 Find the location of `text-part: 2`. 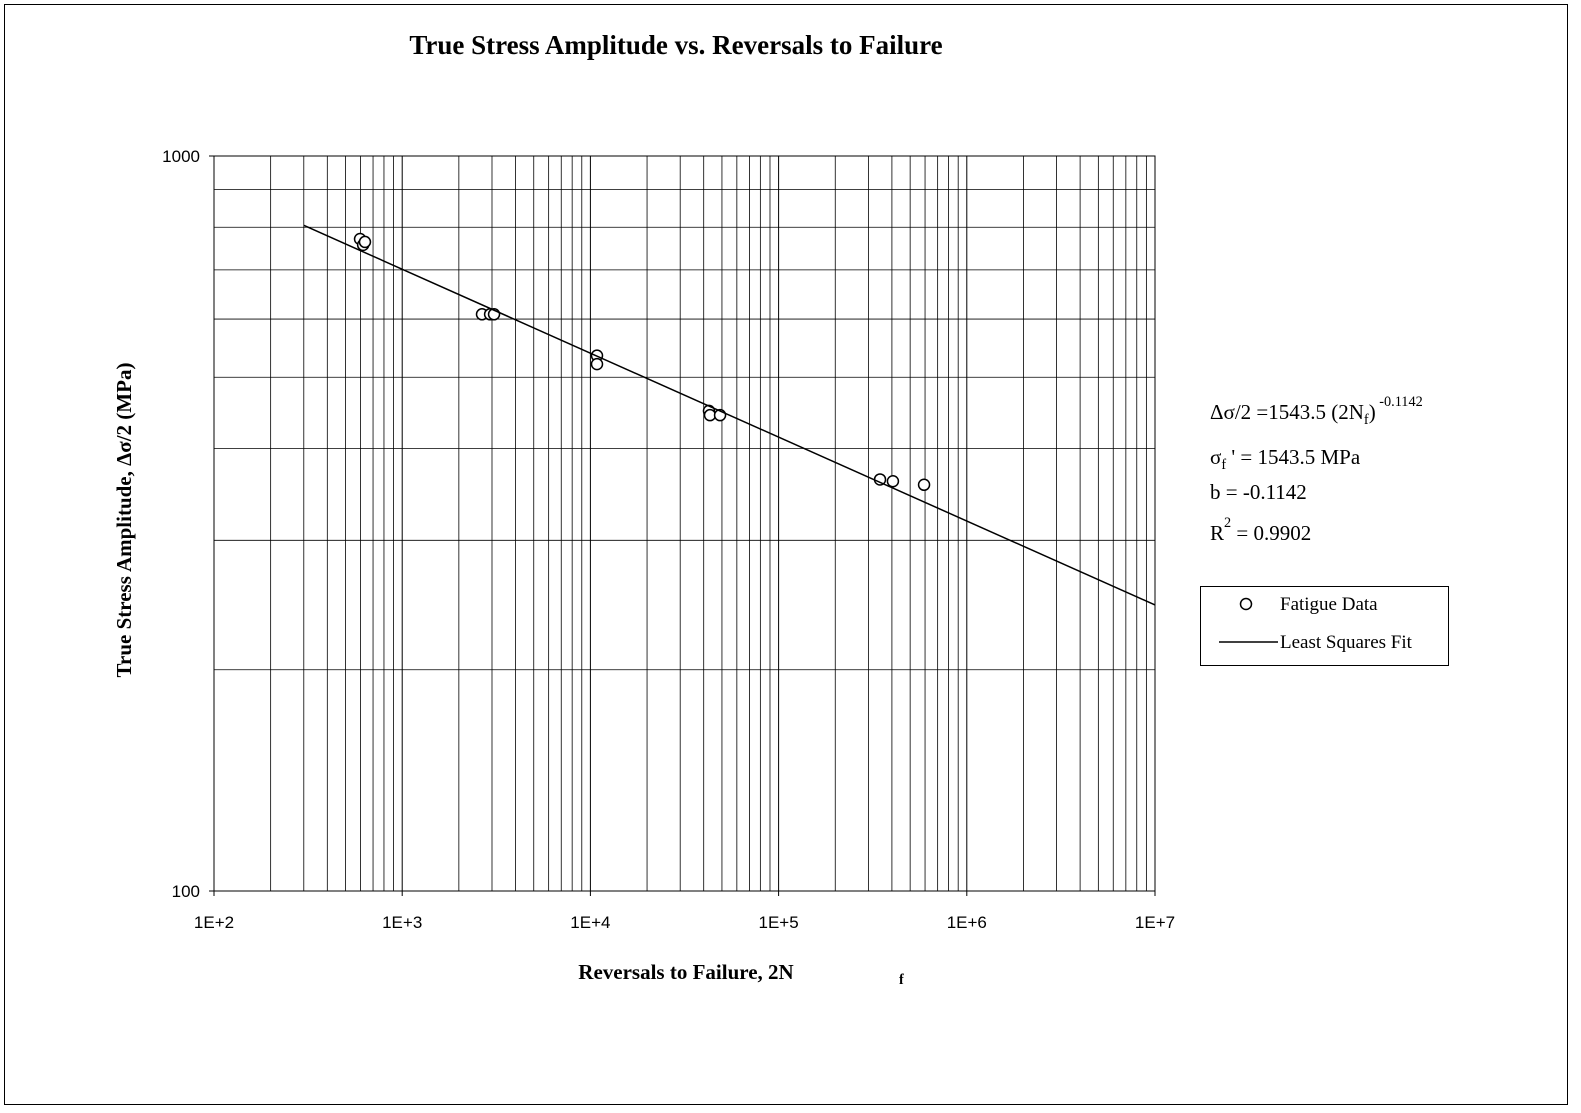

text-part: 2 is located at coordinates (1227, 523).